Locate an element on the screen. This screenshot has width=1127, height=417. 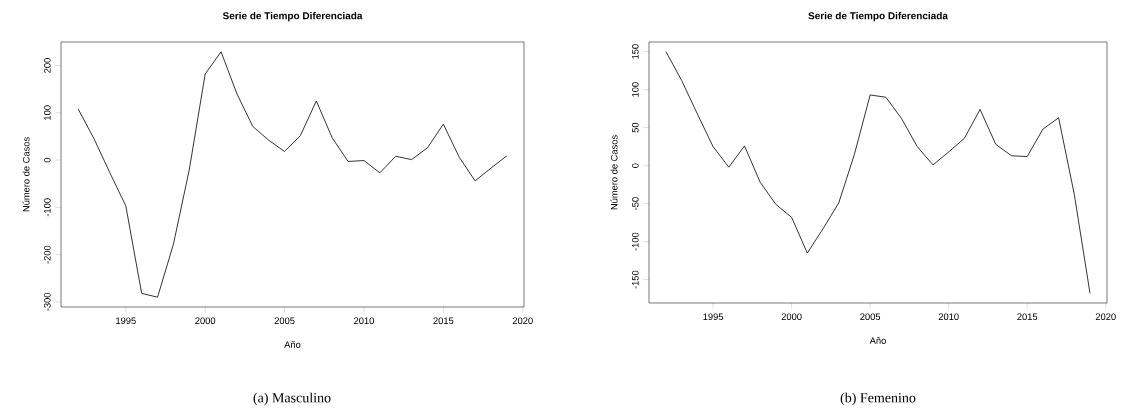
y-tick-label: 150 is located at coordinates (635, 51).